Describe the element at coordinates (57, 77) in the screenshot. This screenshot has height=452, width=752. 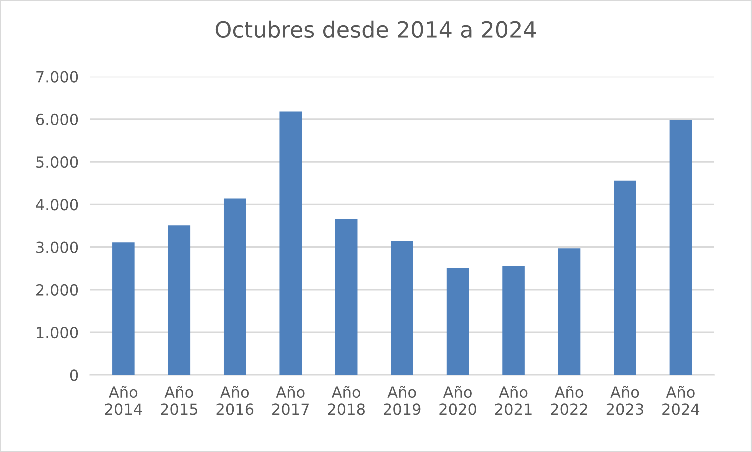
I see `y-tick-label: 7.000` at that location.